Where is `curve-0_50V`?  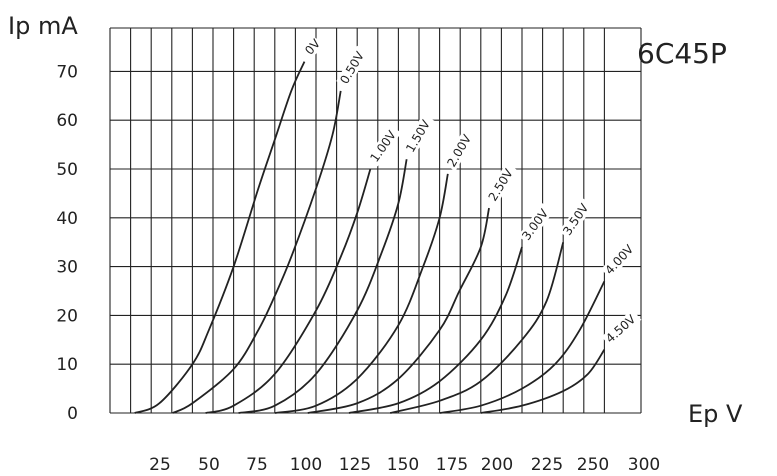
curve-0_50V is located at coordinates (257, 252).